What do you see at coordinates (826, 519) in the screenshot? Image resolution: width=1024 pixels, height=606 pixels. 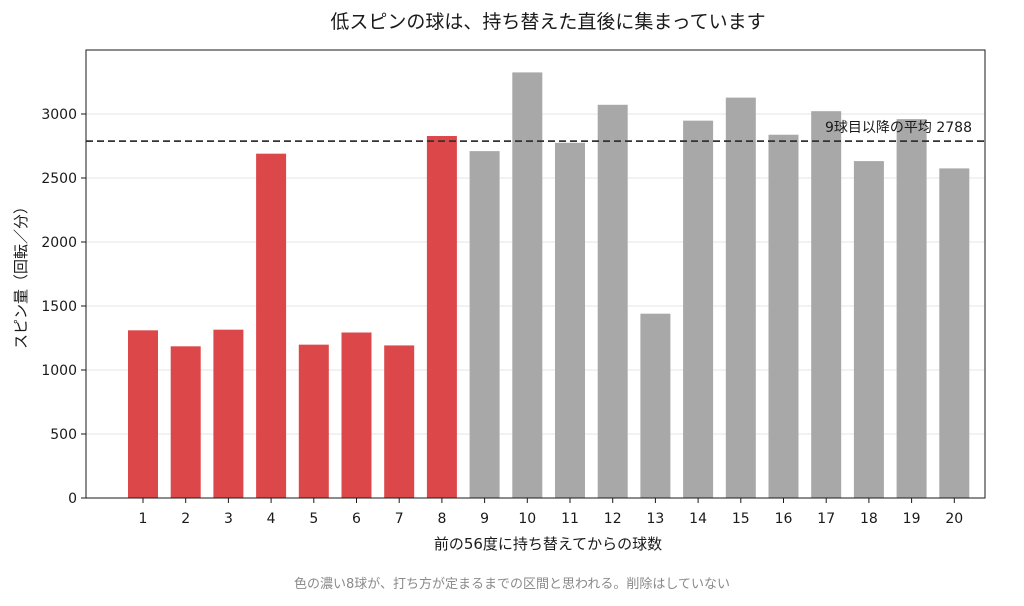 I see `x-tick-label: 17` at bounding box center [826, 519].